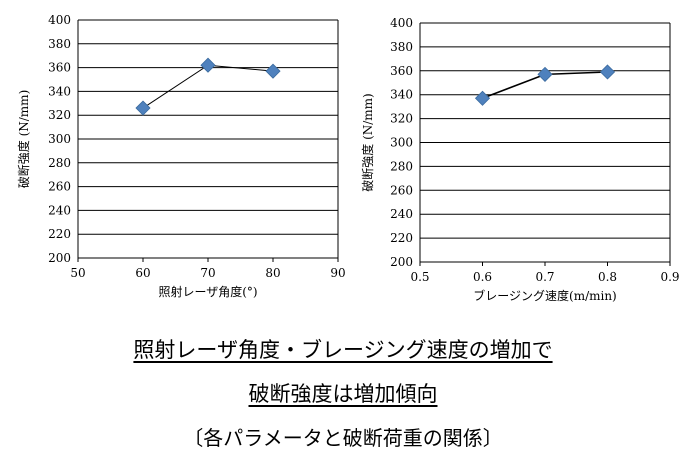  I want to click on x-tick-label: 0.7, so click(544, 277).